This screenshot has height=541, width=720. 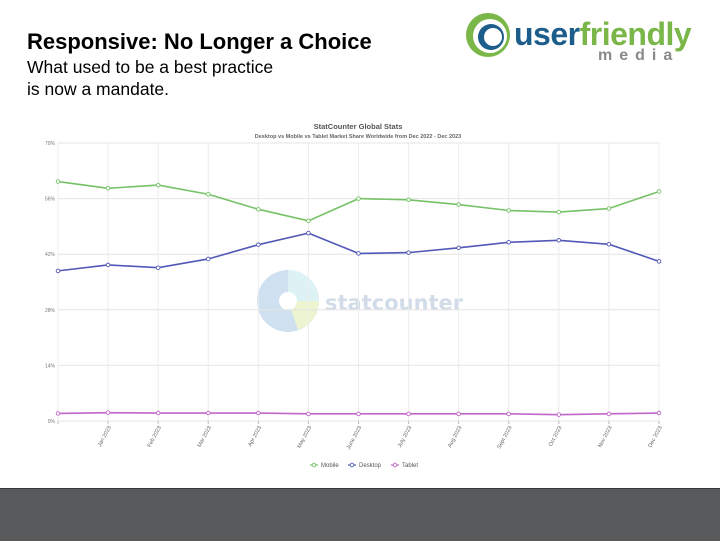 What do you see at coordinates (150, 67) in the screenshot?
I see `subtitle-line-1: What used to be a best practice` at bounding box center [150, 67].